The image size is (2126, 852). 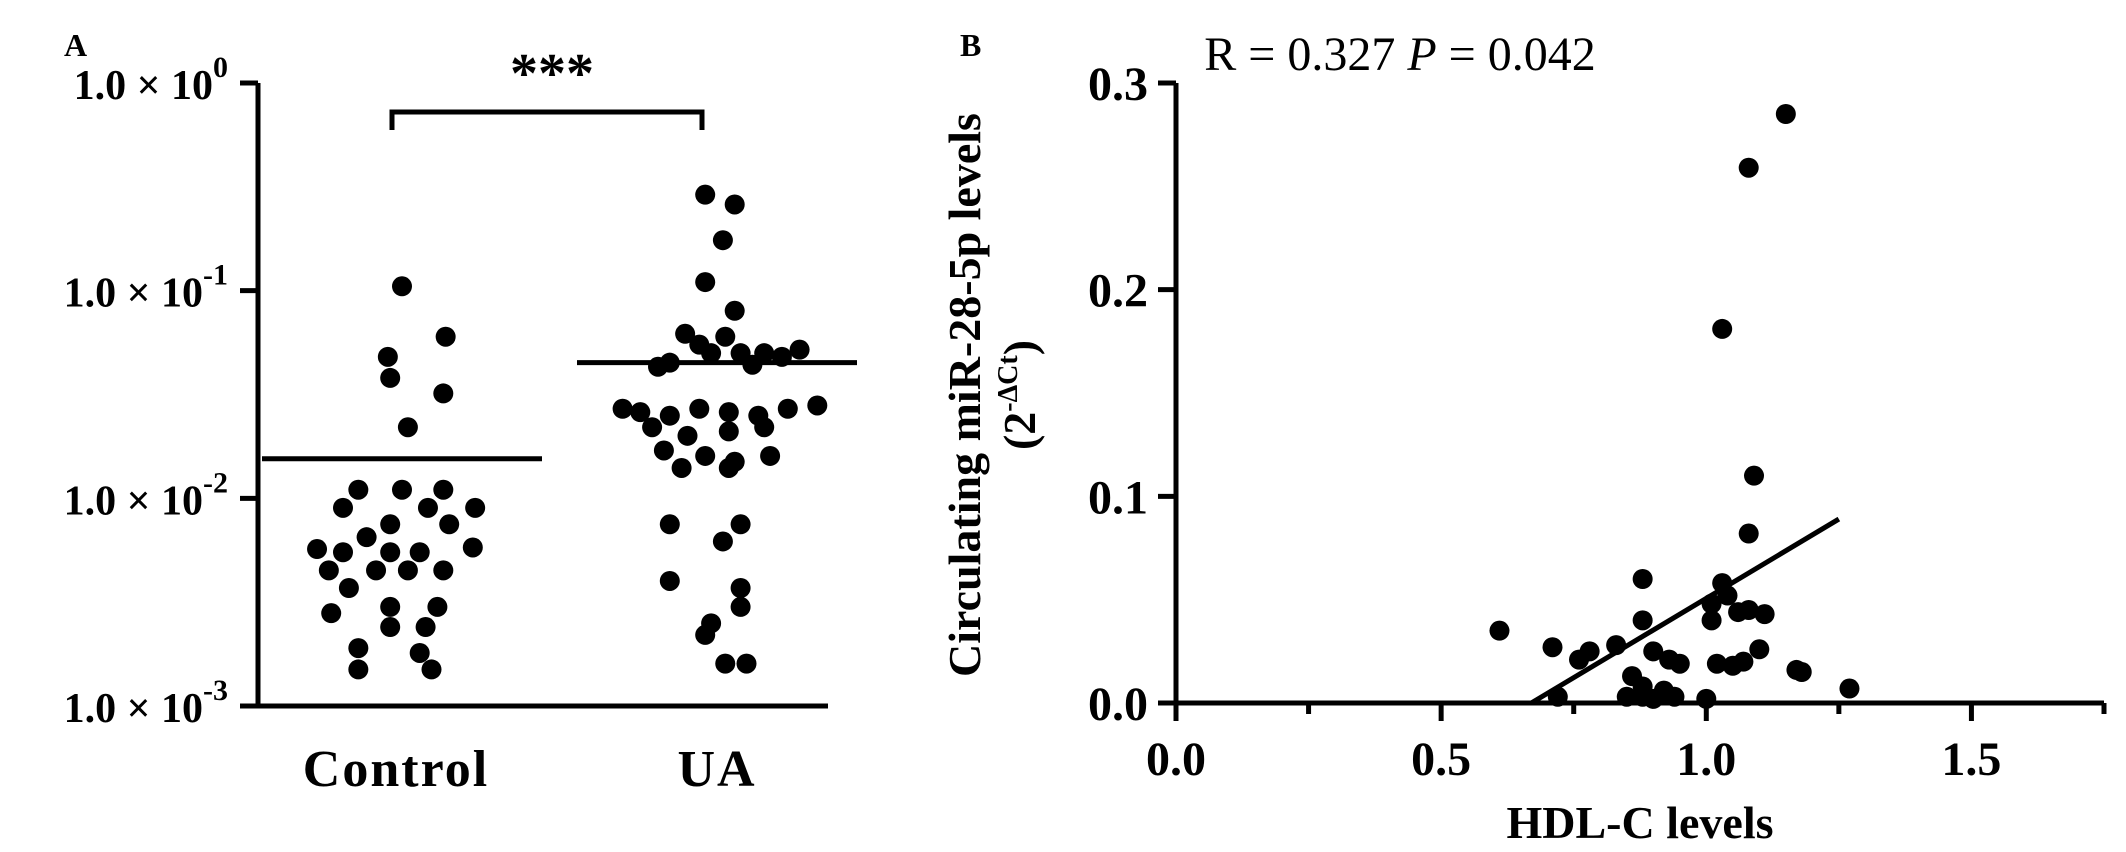 What do you see at coordinates (75, 45) in the screenshot?
I see `panel-a-label: A` at bounding box center [75, 45].